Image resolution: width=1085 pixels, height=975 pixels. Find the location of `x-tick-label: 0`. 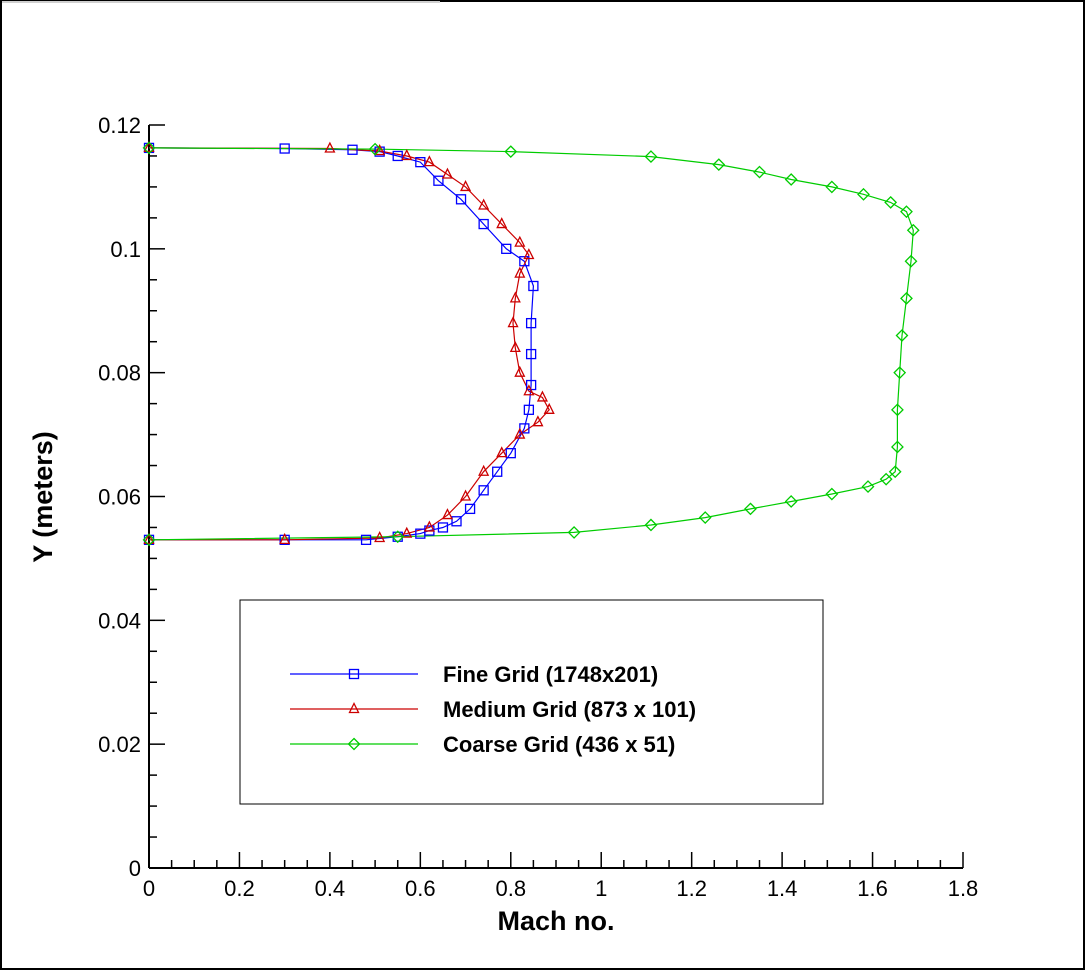

x-tick-label: 0 is located at coordinates (149, 888).